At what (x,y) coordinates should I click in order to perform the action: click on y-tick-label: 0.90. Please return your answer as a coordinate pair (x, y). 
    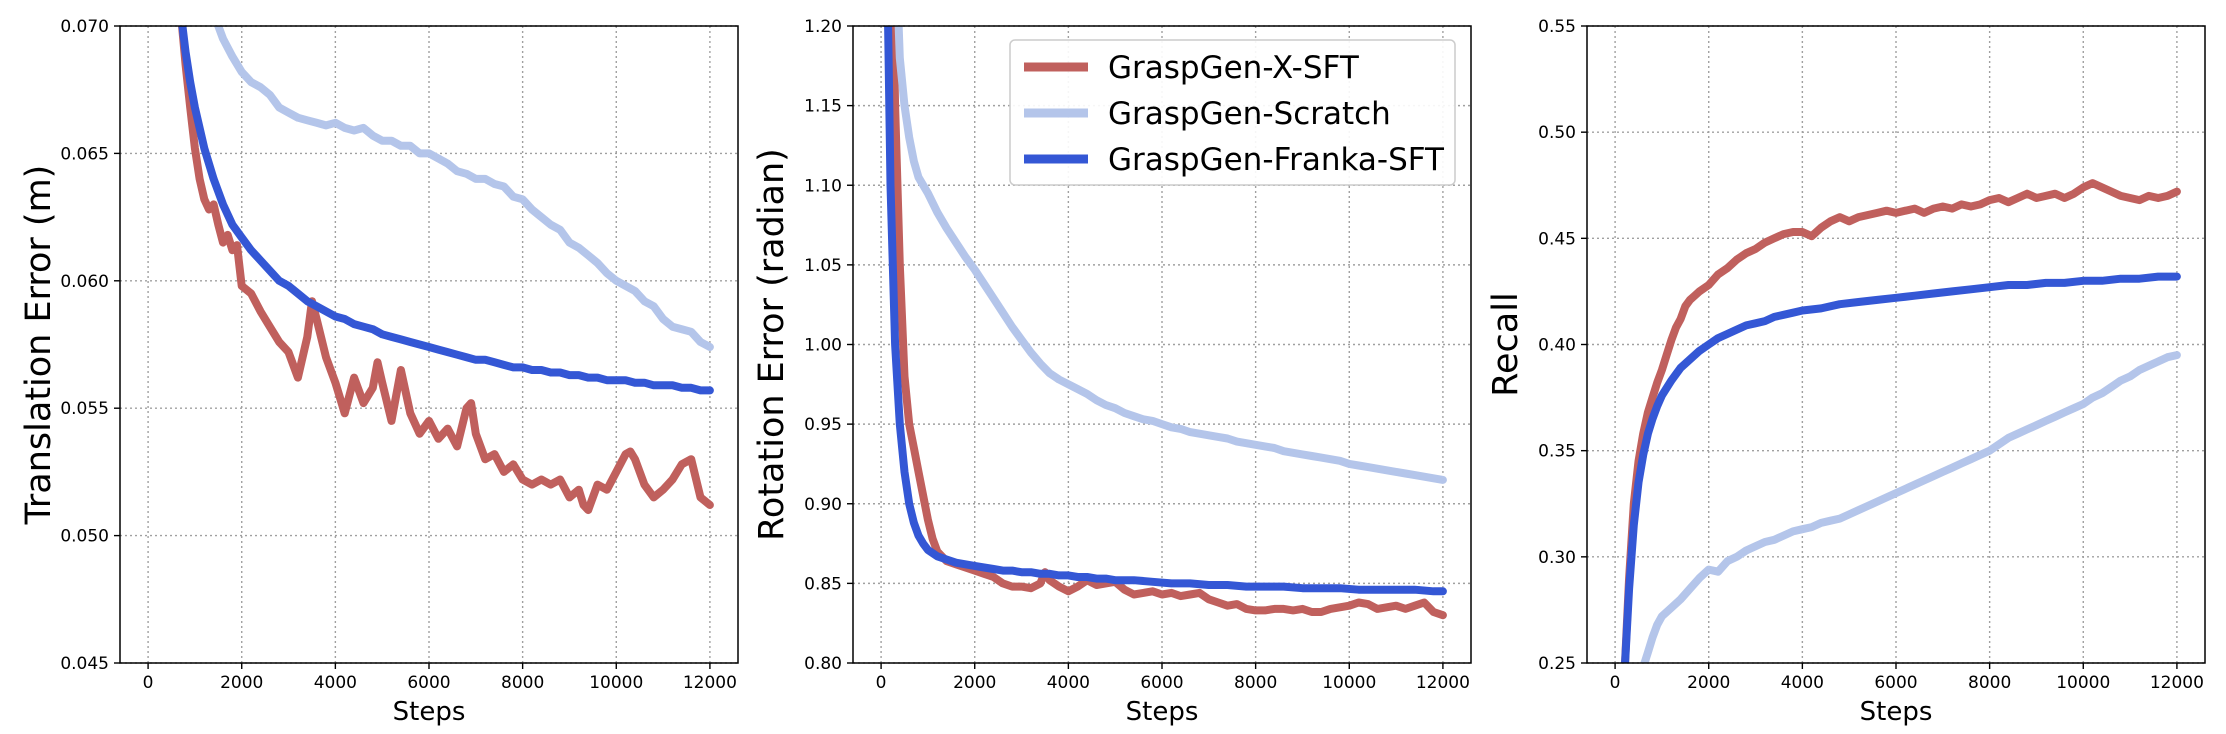
    Looking at the image, I should click on (823, 505).